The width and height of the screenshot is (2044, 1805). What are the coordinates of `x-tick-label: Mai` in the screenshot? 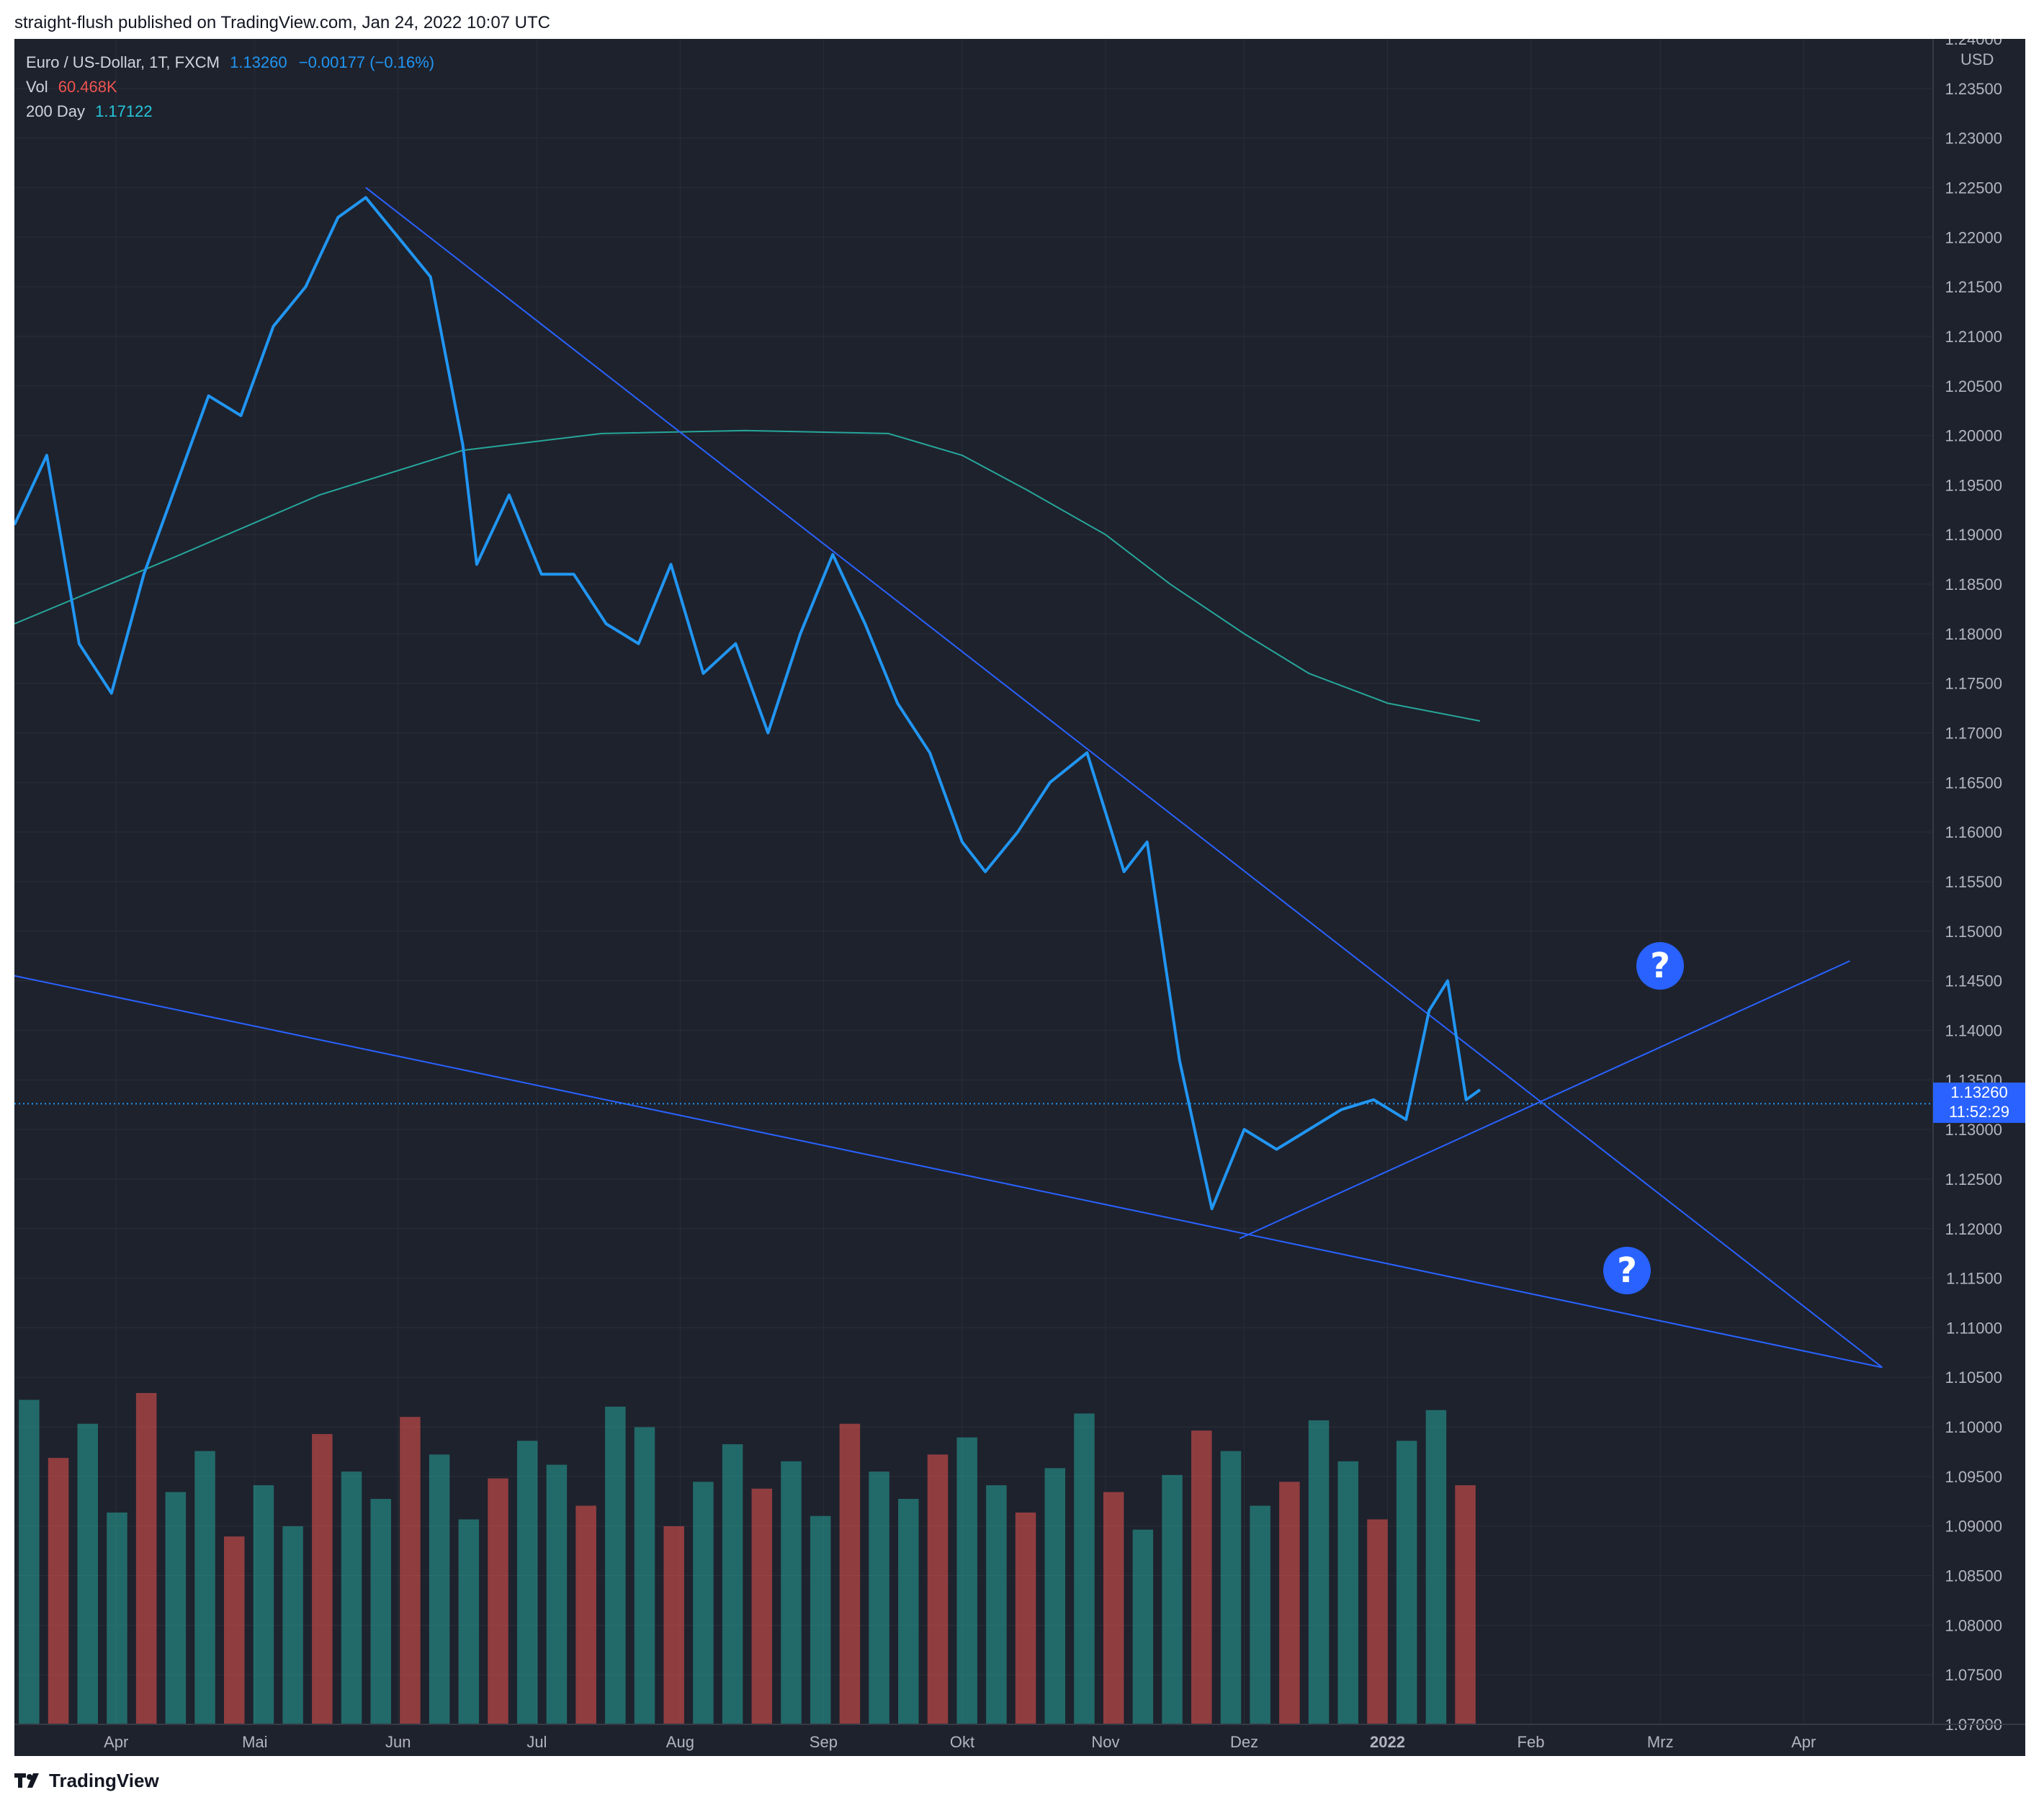 It's located at (254, 1742).